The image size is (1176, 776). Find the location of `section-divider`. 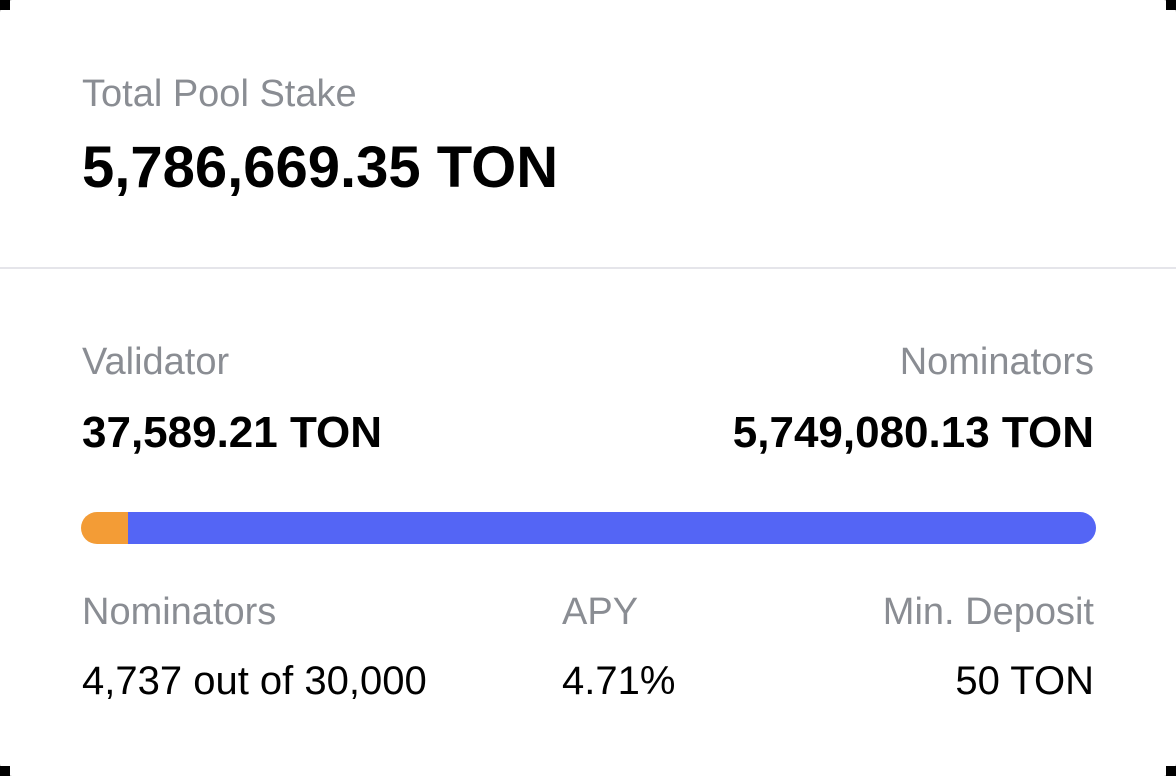

section-divider is located at coordinates (588, 268).